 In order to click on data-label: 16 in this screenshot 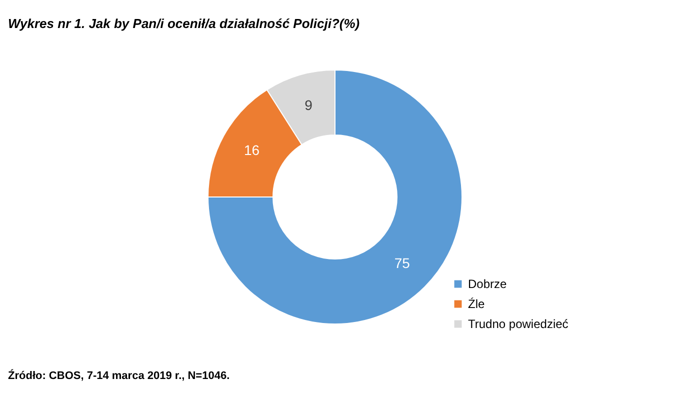, I will do `click(252, 150)`.